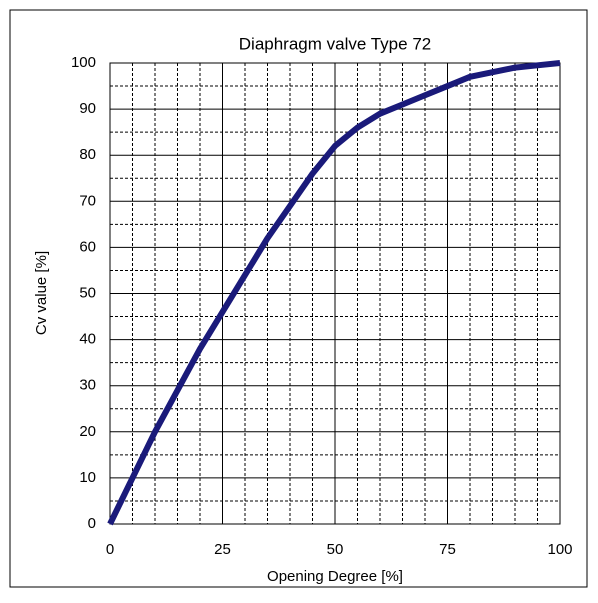 The width and height of the screenshot is (598, 603). What do you see at coordinates (87, 339) in the screenshot?
I see `y-tick-label: 40` at bounding box center [87, 339].